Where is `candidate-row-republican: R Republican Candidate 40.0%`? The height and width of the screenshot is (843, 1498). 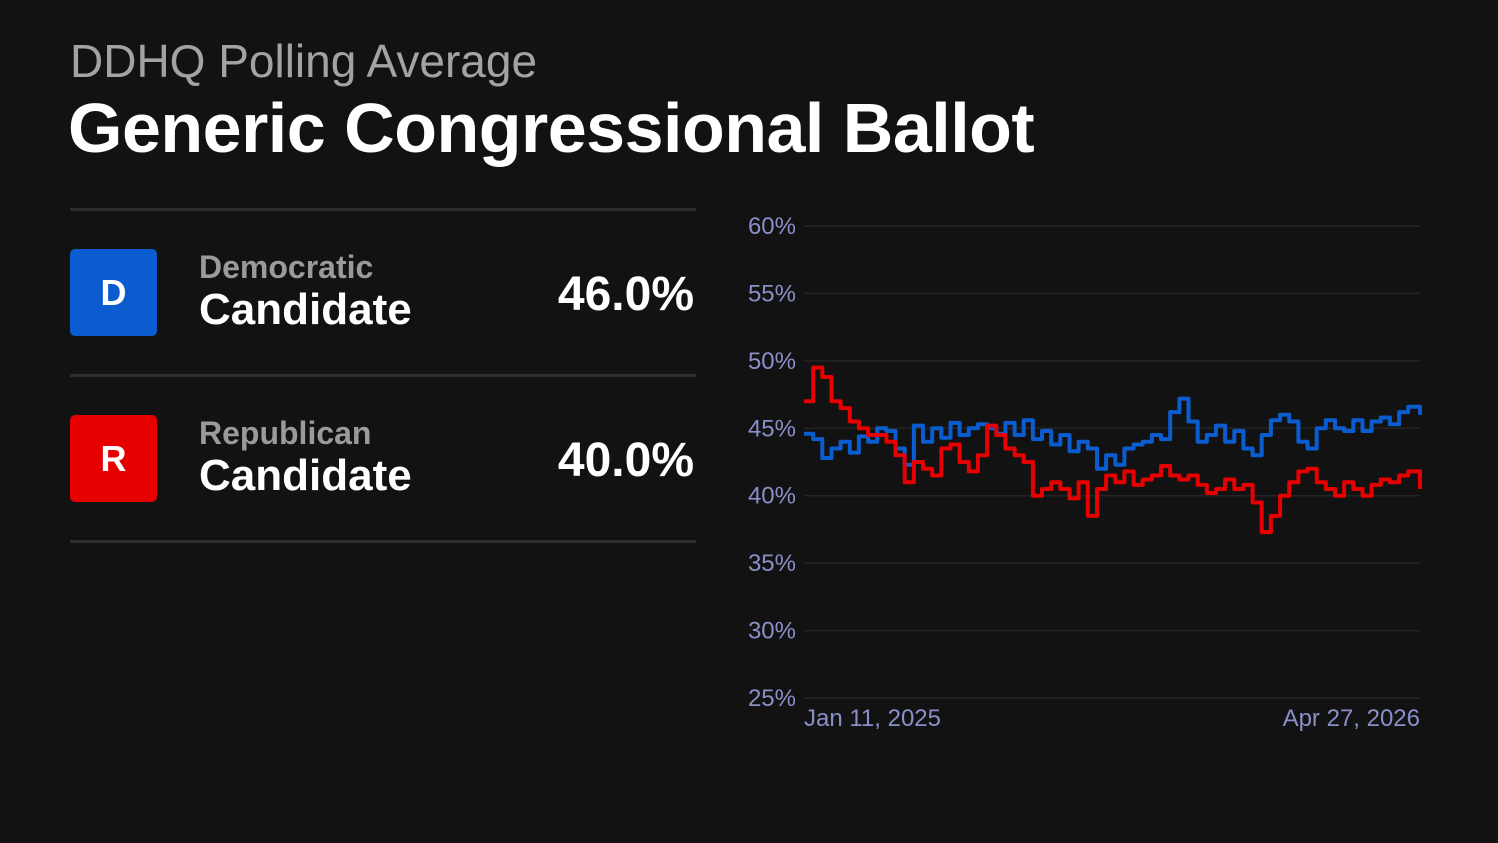
candidate-row-republican: R Republican Candidate 40.0% is located at coordinates (383, 459).